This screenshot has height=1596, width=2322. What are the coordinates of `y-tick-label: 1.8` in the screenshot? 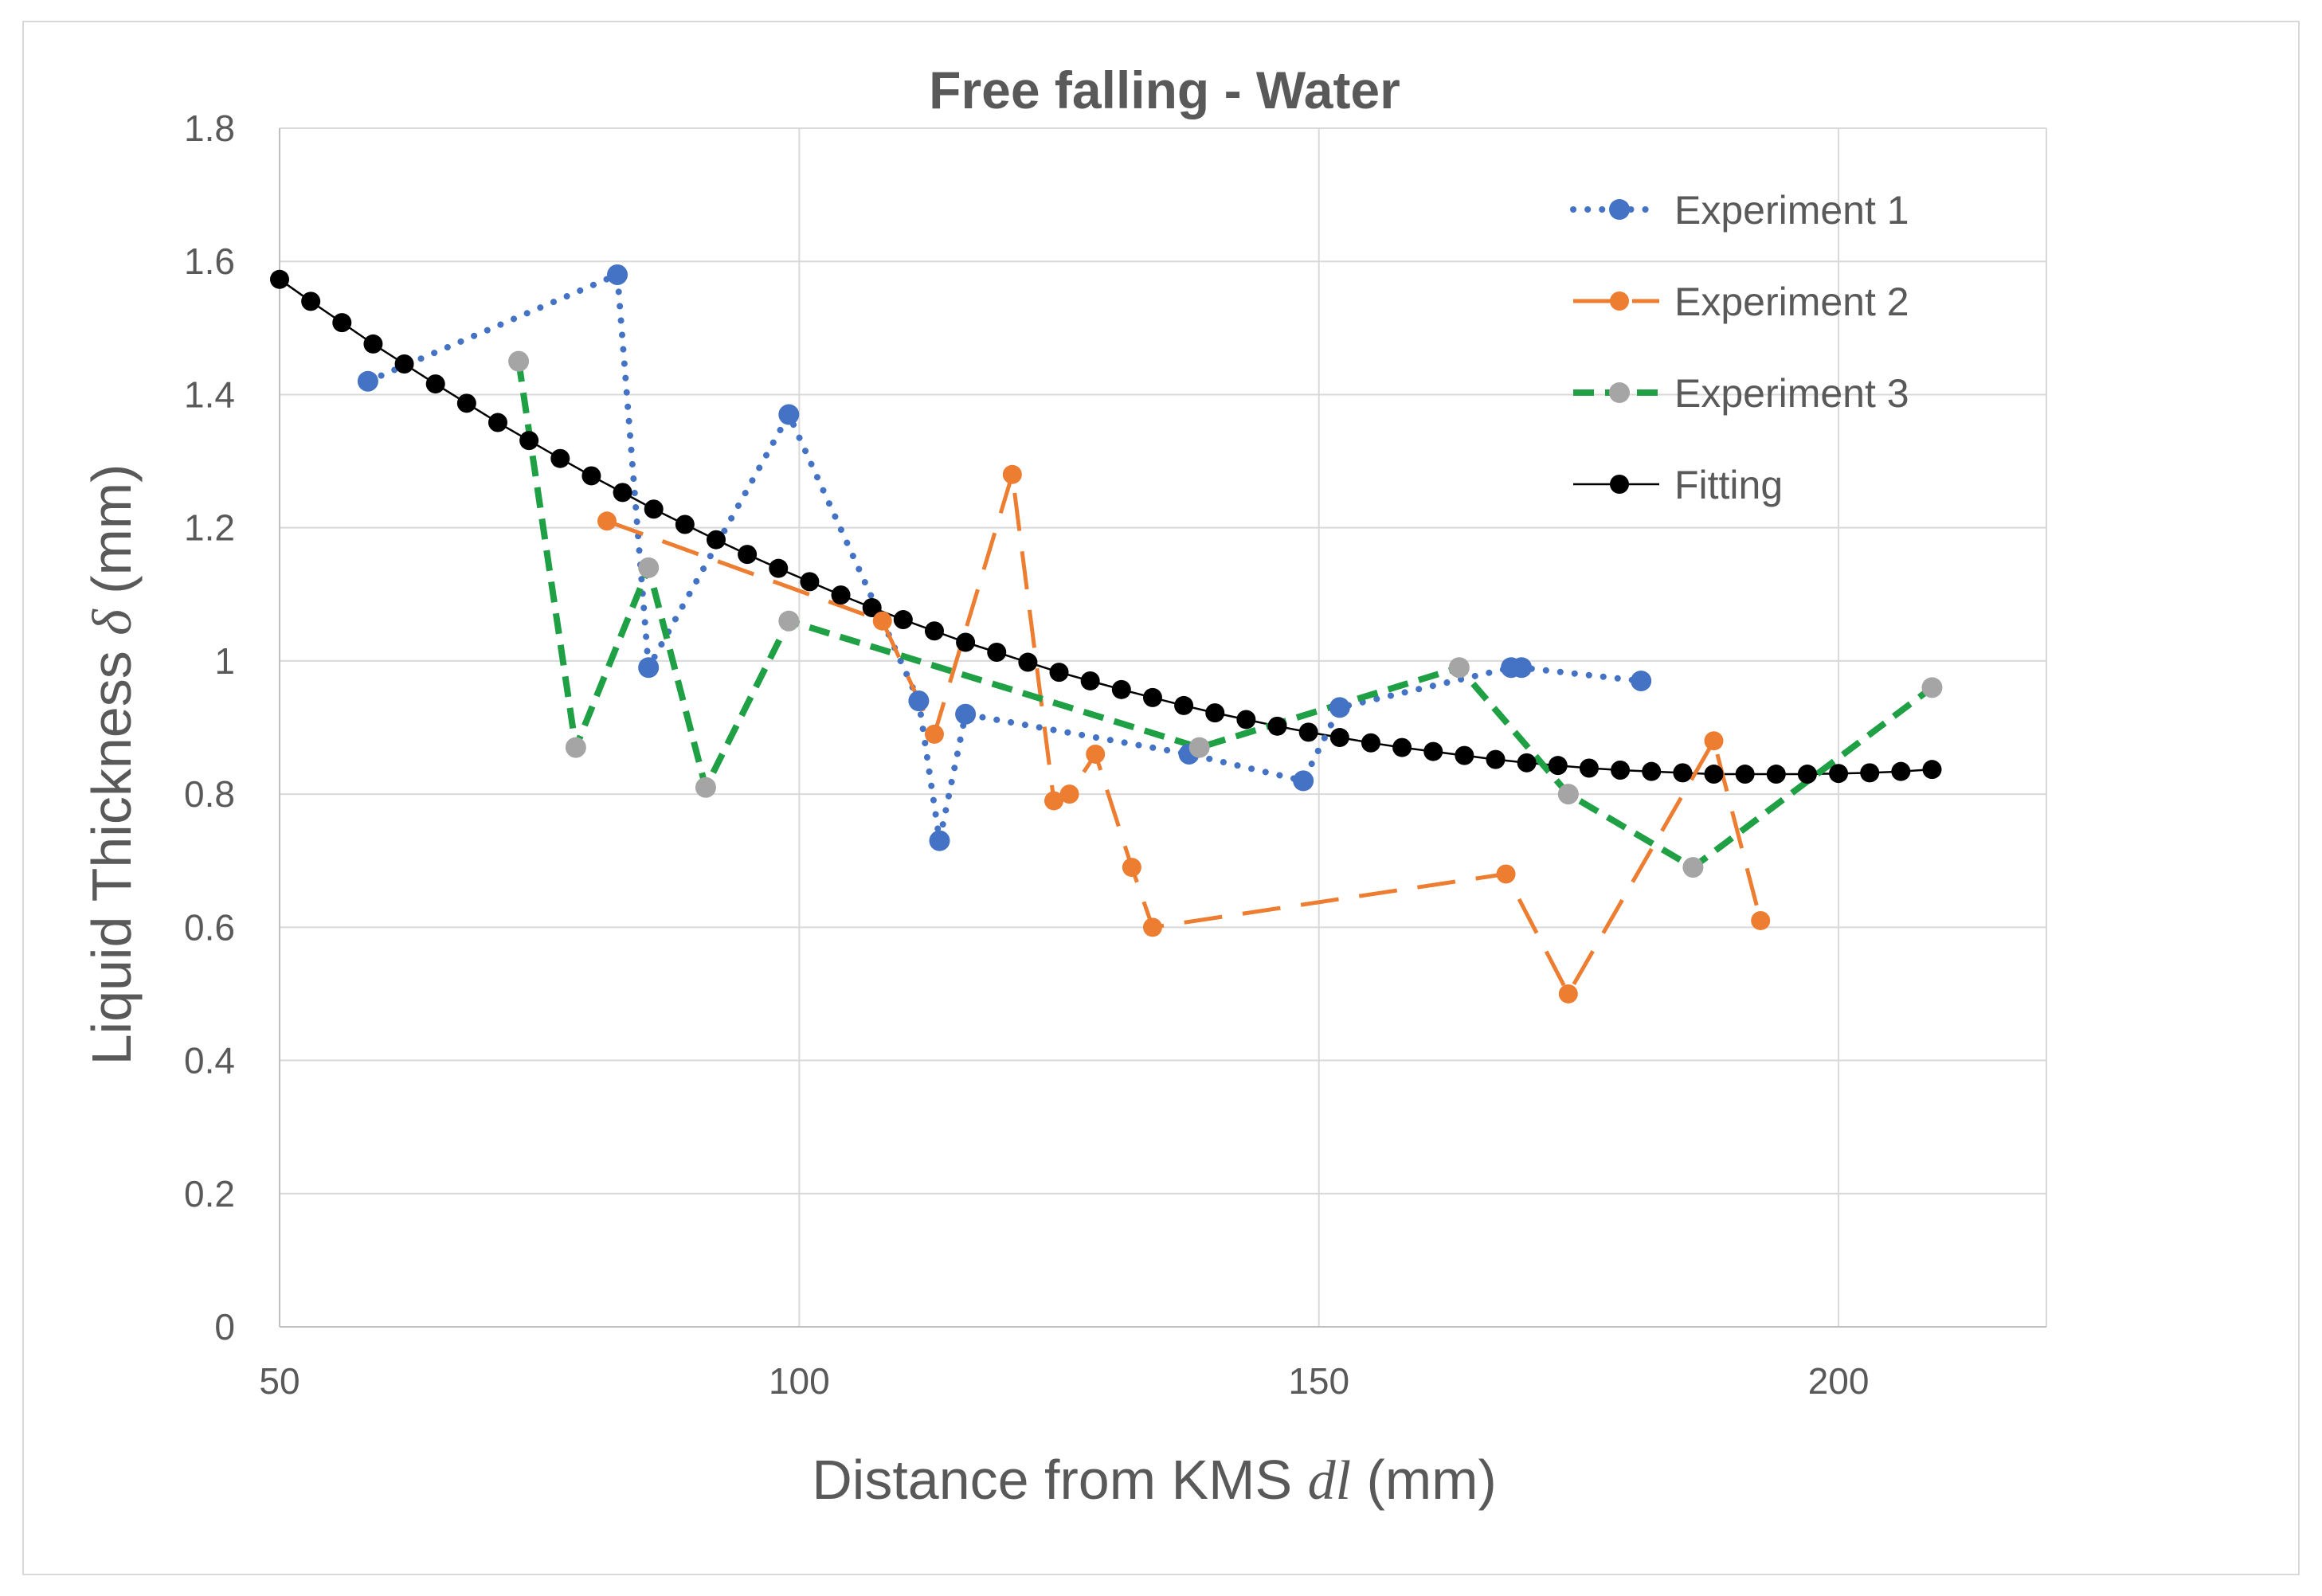 It's located at (209, 128).